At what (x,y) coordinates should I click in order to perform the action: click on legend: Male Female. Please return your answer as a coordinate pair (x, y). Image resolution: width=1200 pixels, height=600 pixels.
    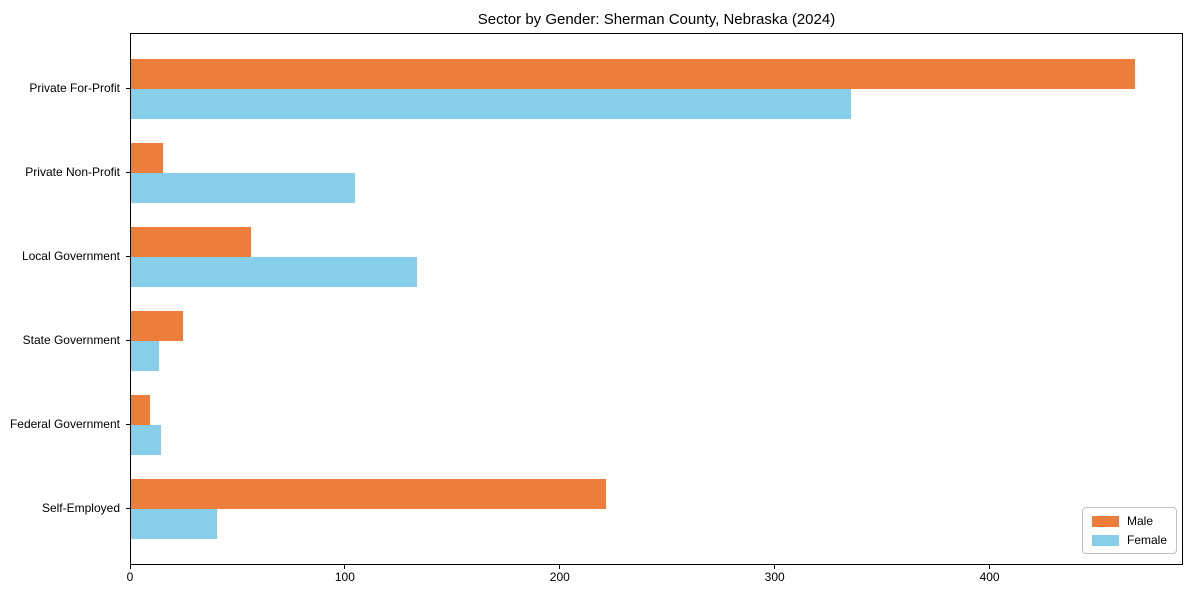
    Looking at the image, I should click on (1129, 530).